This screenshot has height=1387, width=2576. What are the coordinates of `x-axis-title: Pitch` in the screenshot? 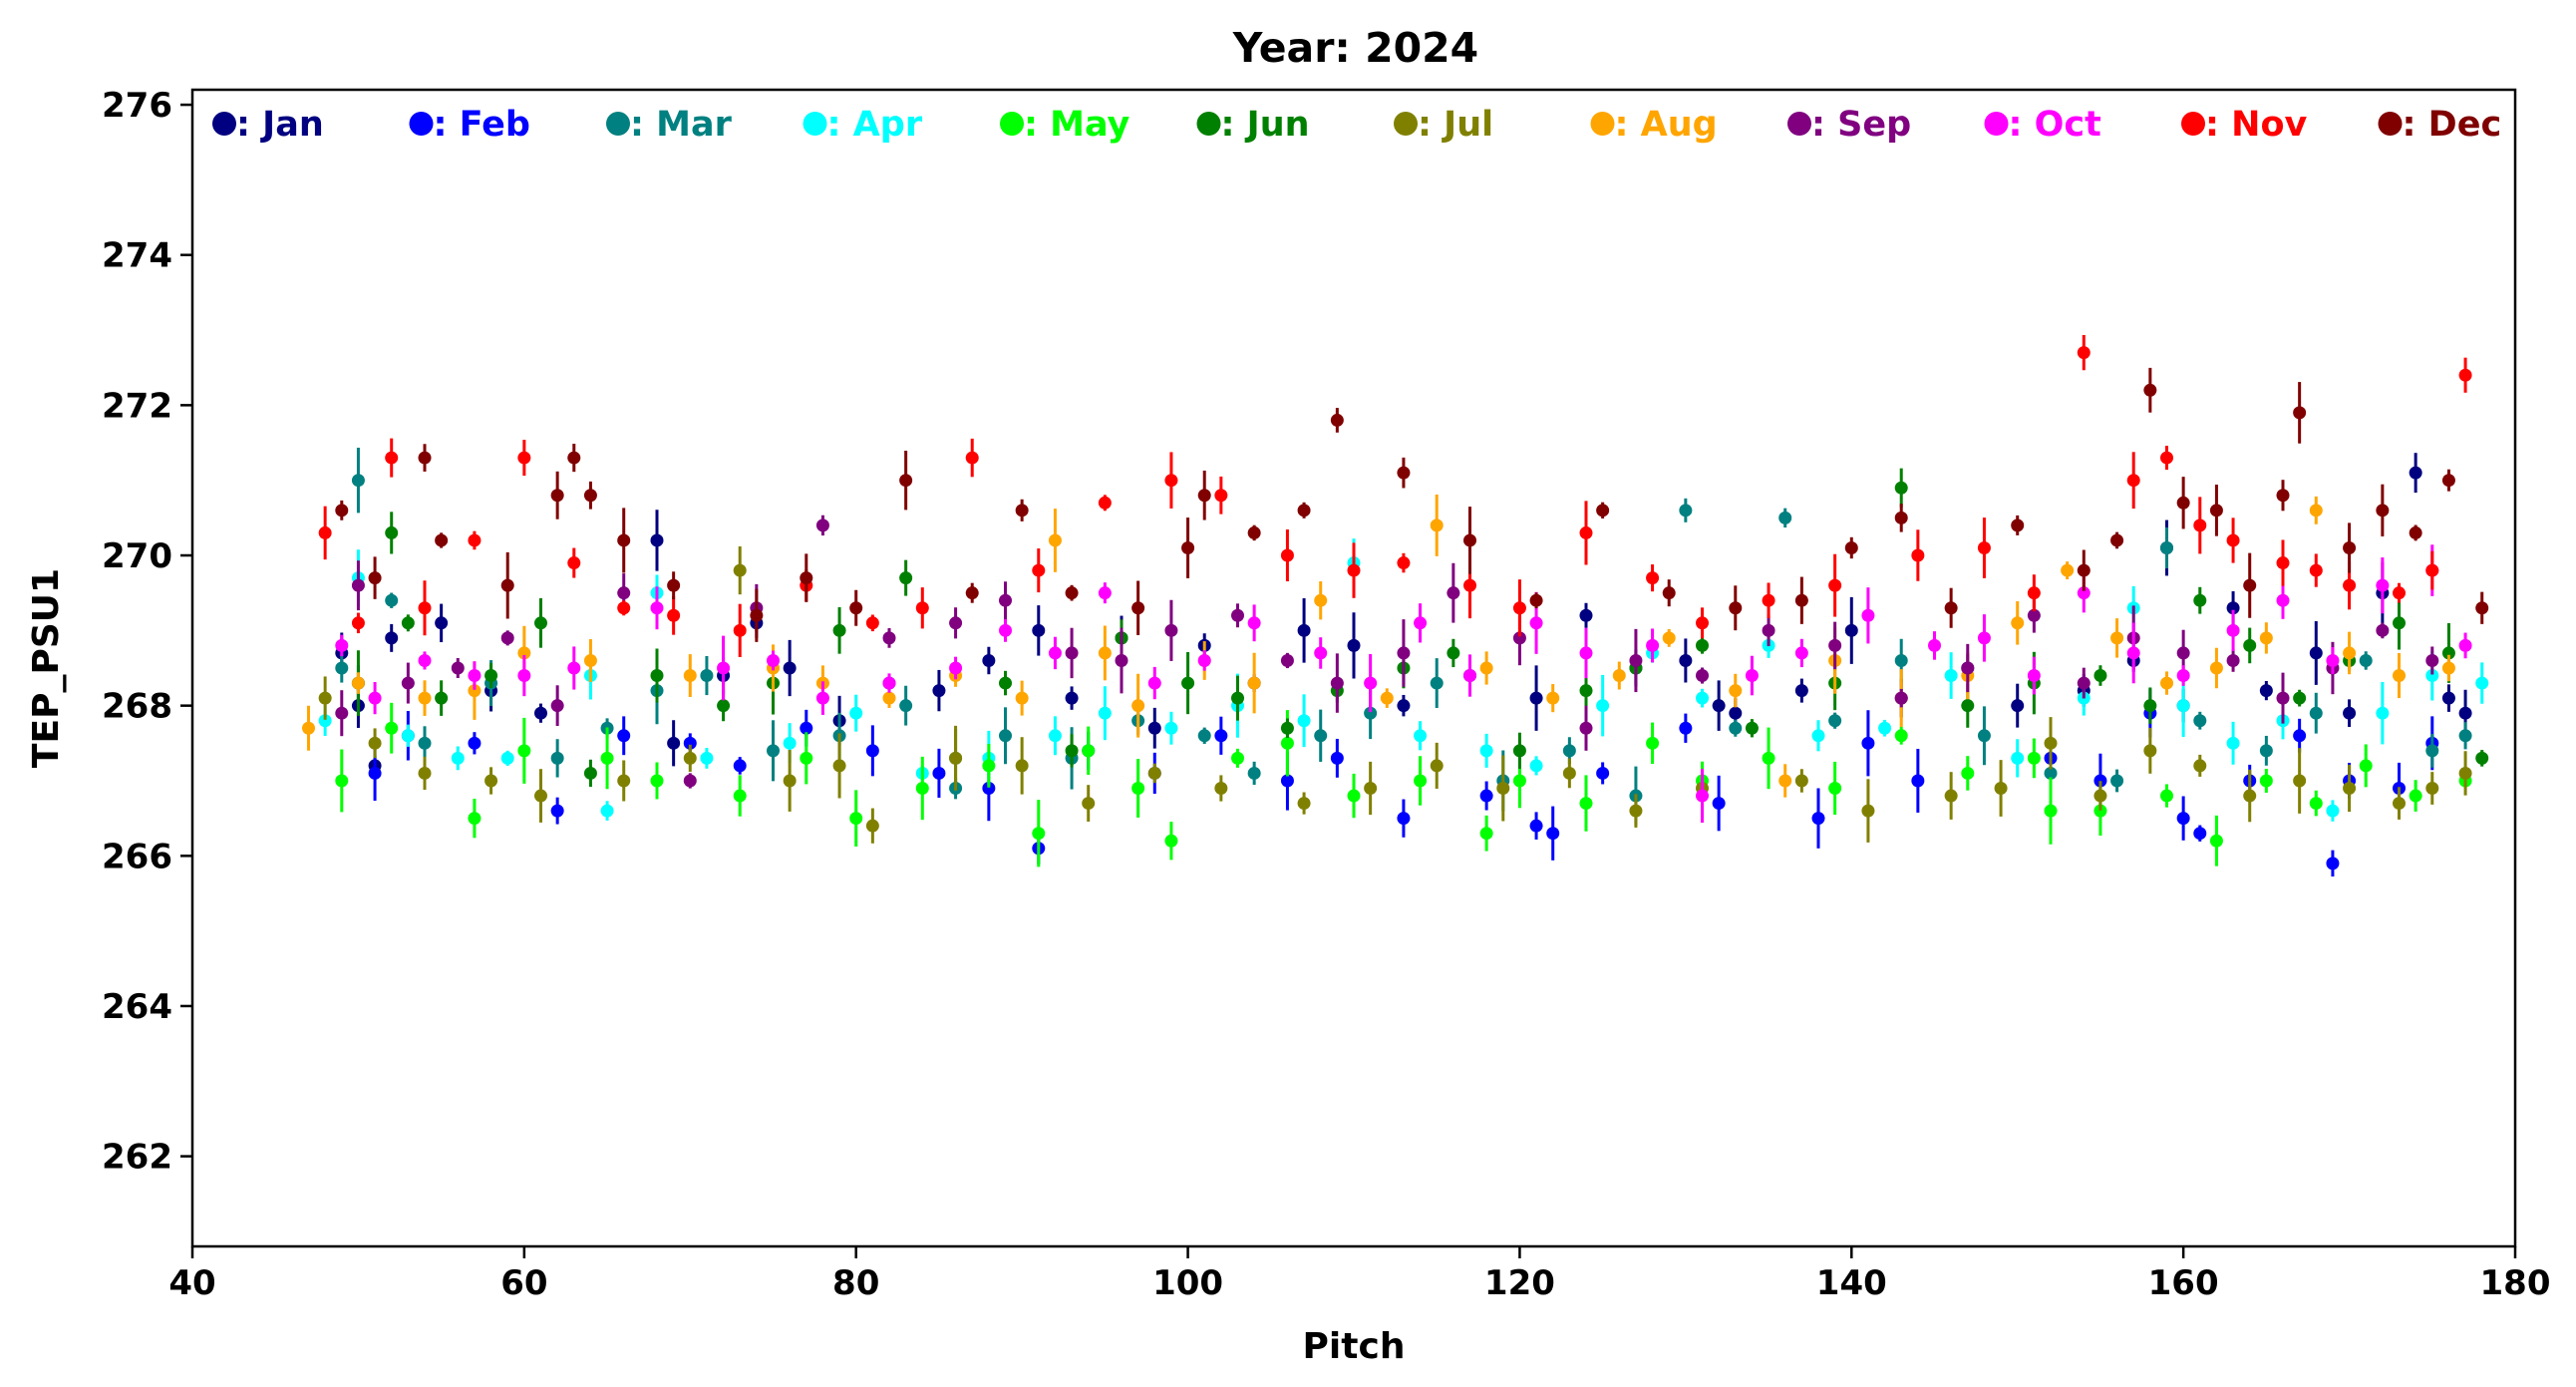 It's located at (1354, 1347).